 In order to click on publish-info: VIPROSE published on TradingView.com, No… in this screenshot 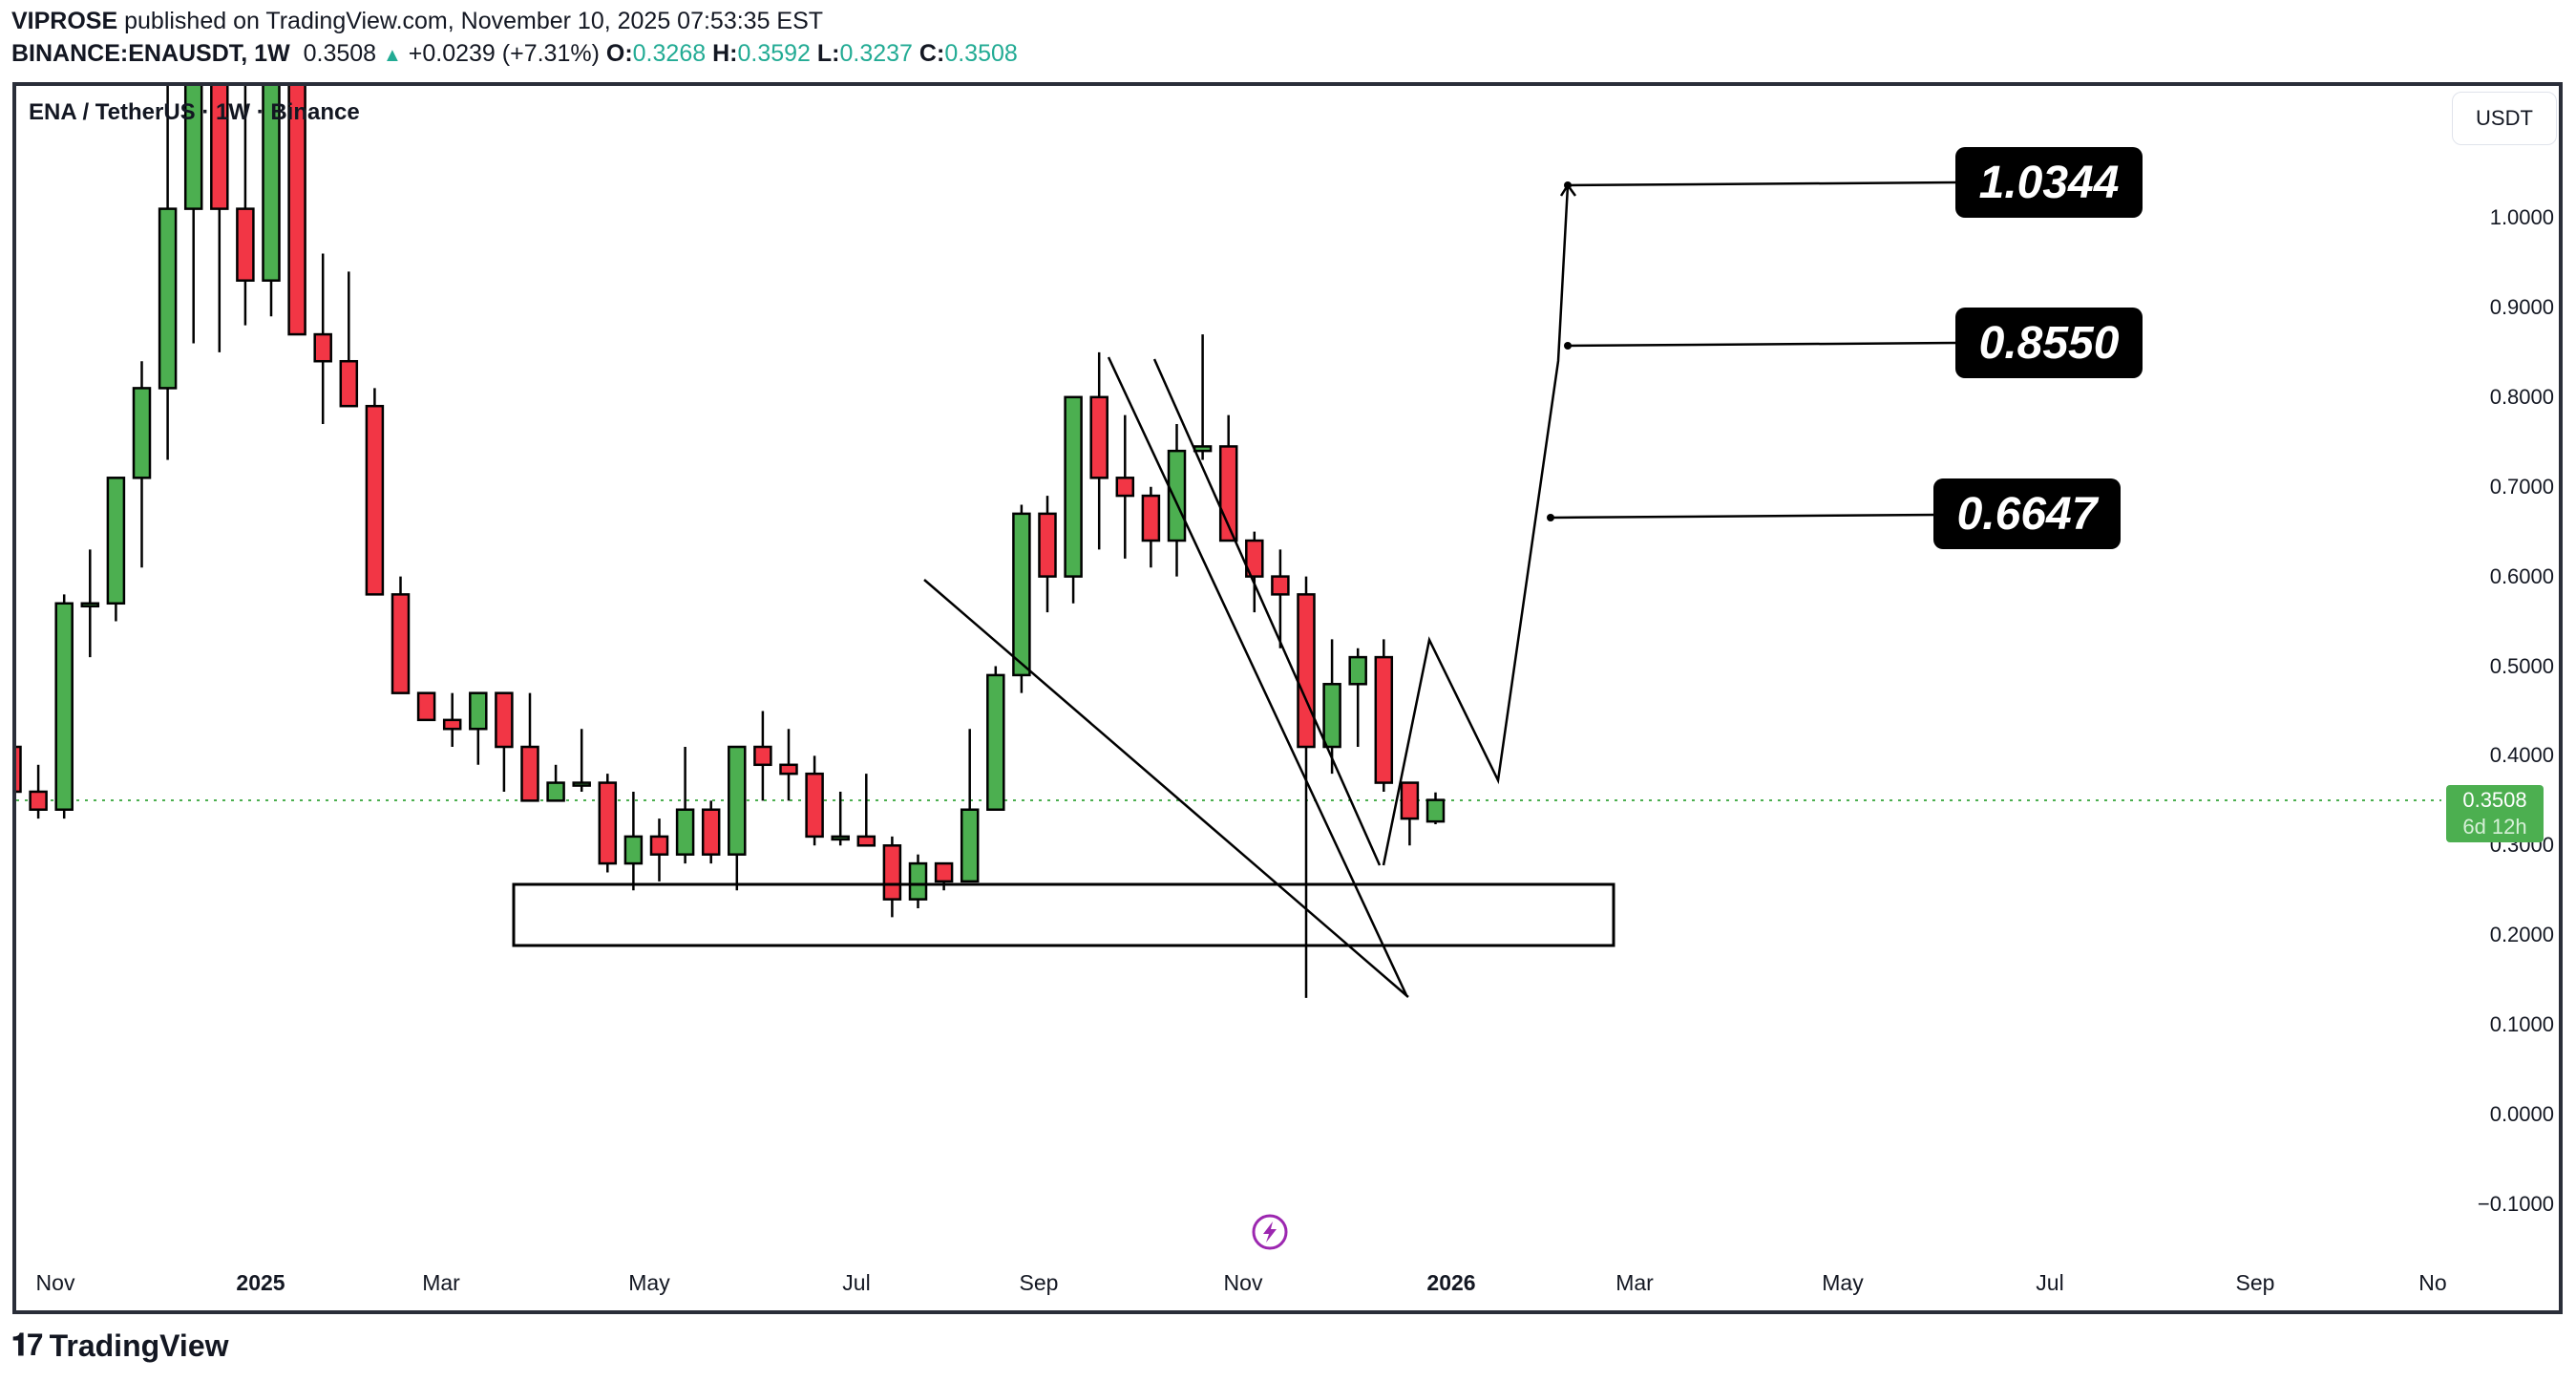, I will do `click(417, 21)`.